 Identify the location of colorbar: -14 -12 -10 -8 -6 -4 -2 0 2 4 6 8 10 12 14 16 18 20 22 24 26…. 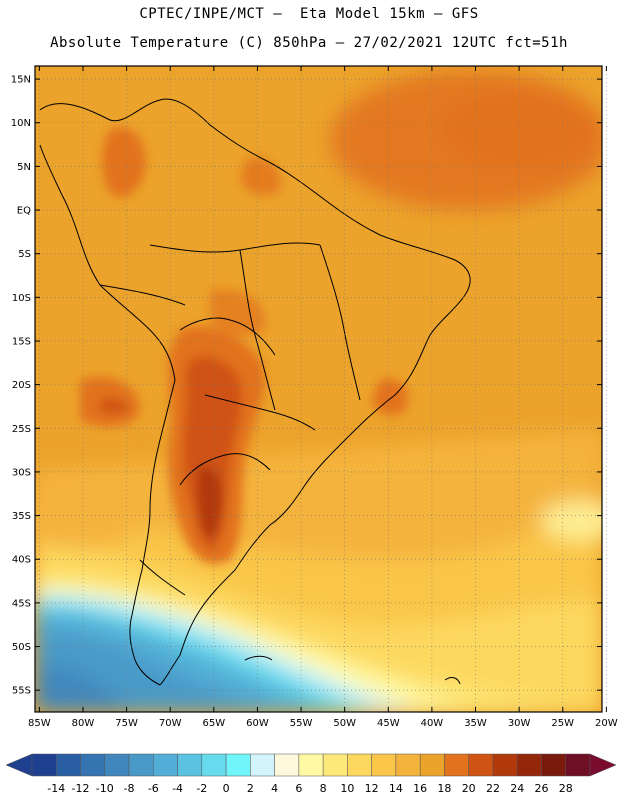
(311, 774).